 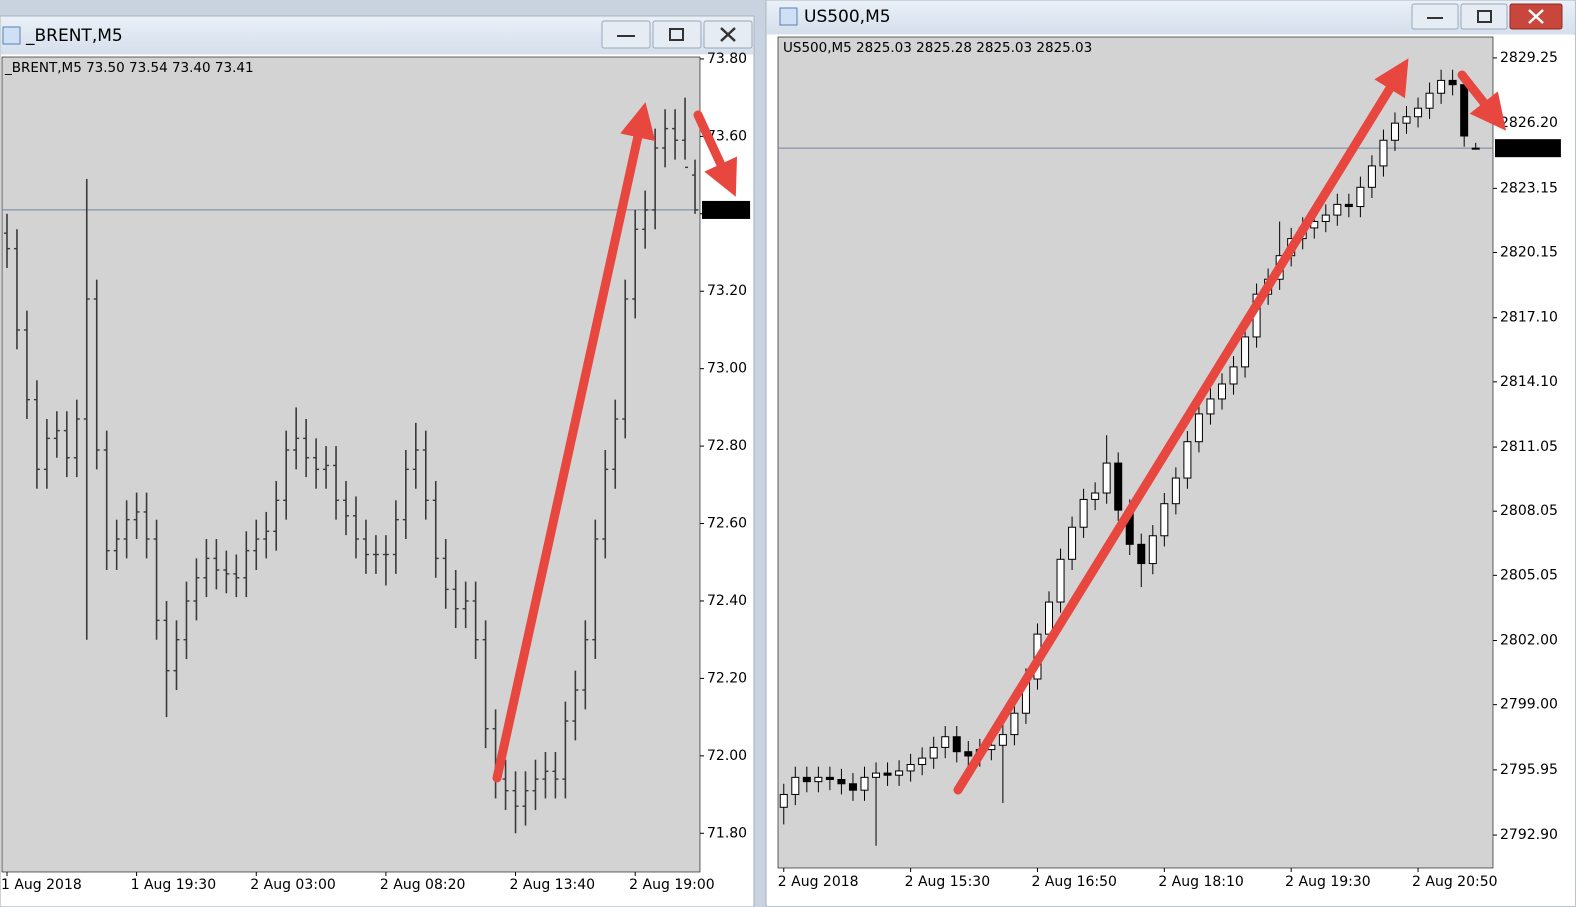 I want to click on arrow-down, so click(x=715, y=153).